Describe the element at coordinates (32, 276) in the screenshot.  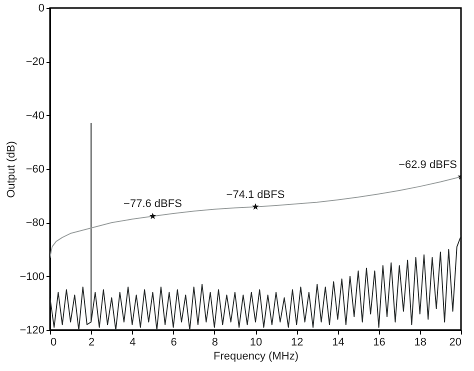
I see `y-tick-label: −100` at that location.